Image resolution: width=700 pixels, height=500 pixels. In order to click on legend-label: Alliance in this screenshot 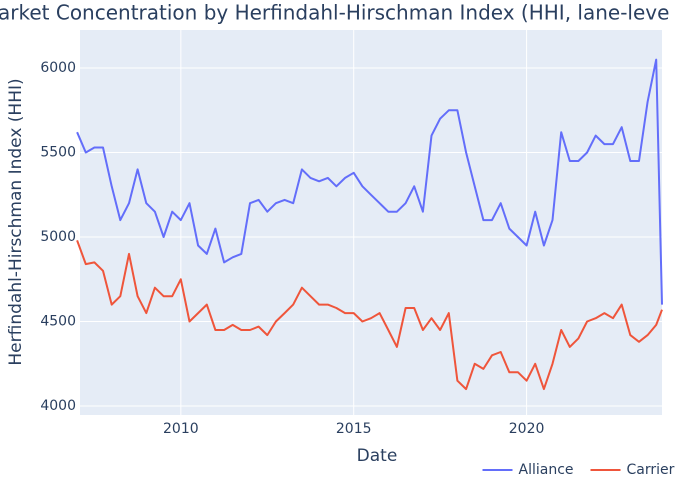, I will do `click(546, 470)`.